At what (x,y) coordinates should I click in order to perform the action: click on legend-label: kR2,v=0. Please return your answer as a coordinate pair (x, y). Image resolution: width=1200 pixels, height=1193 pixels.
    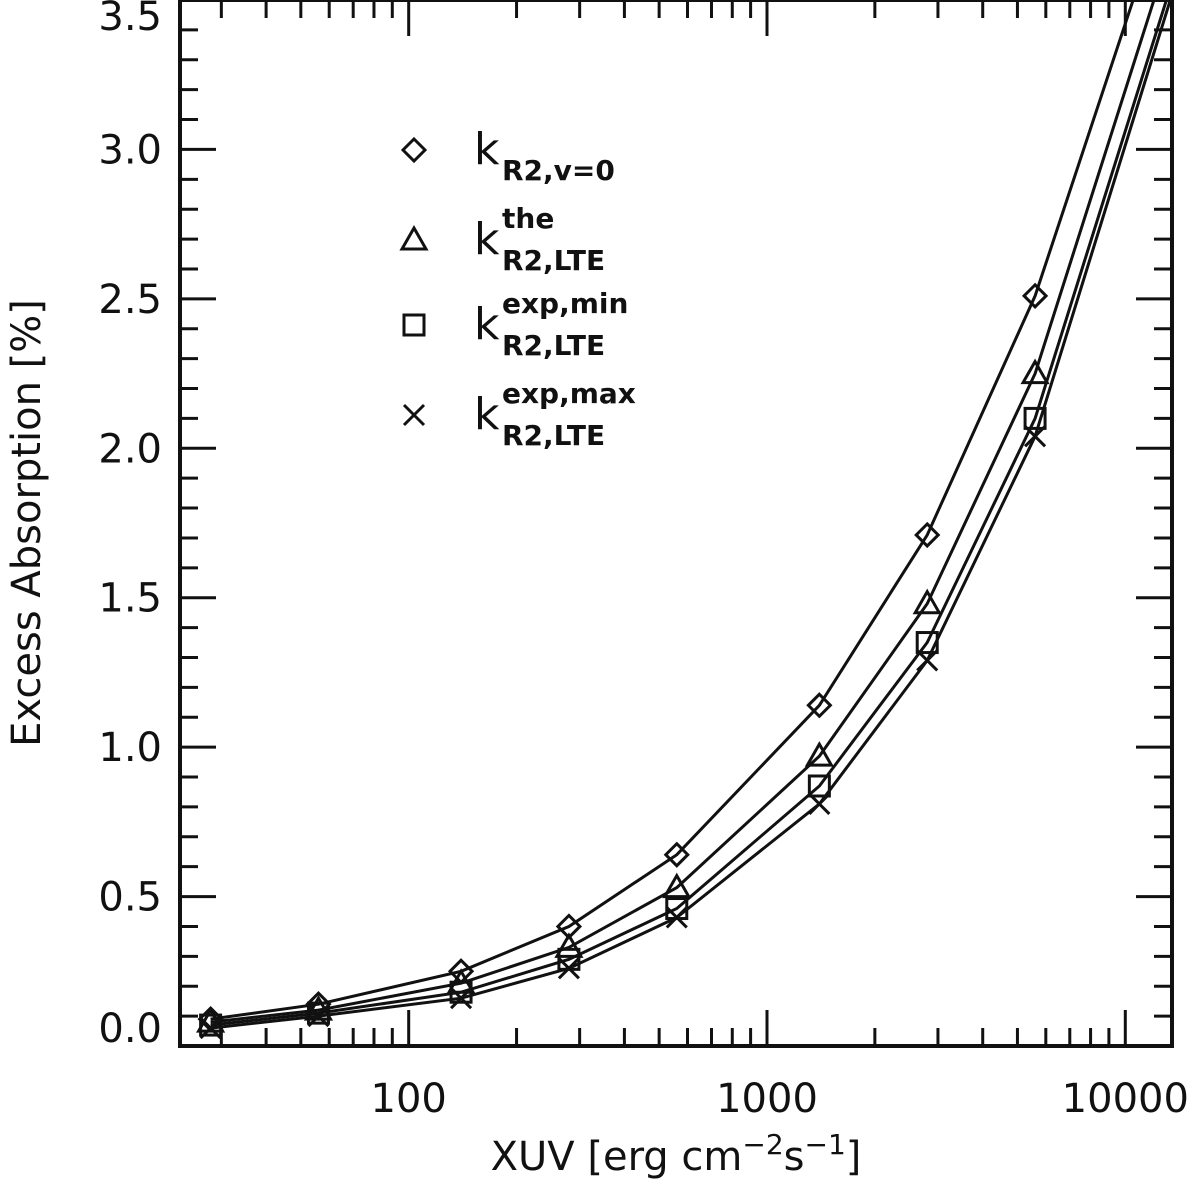
    Looking at the image, I should click on (544, 155).